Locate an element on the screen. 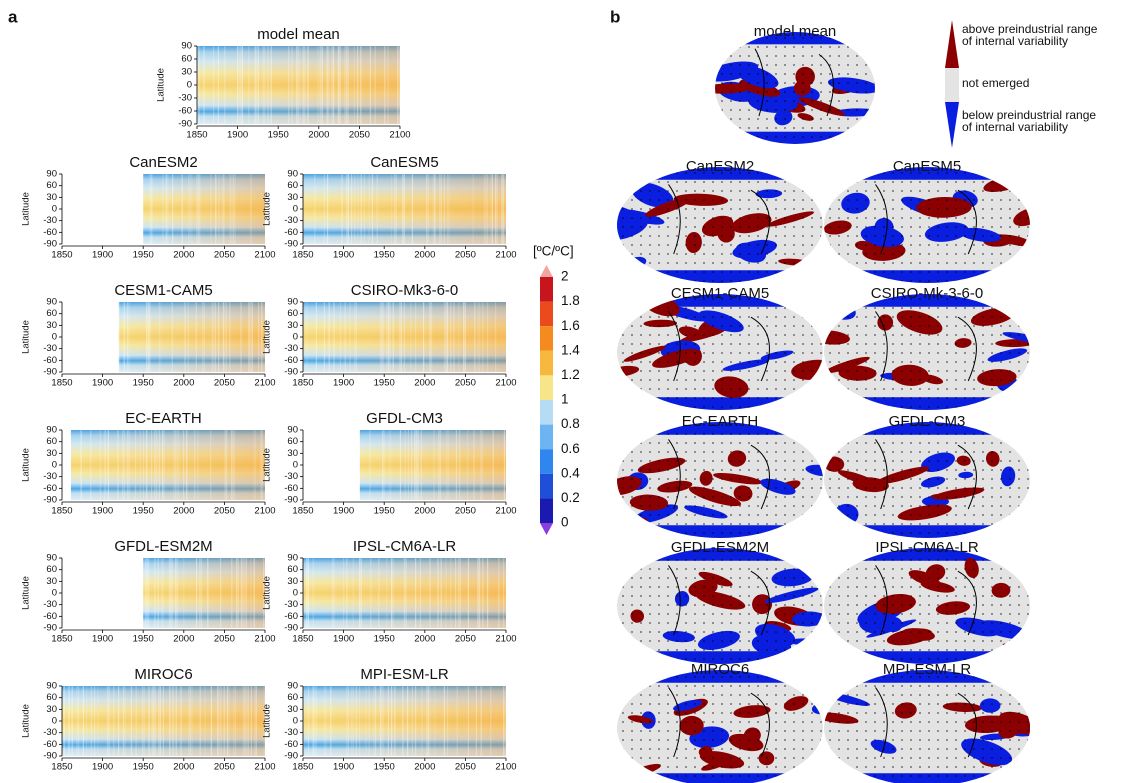  map-stipple is located at coordinates (720, 480).